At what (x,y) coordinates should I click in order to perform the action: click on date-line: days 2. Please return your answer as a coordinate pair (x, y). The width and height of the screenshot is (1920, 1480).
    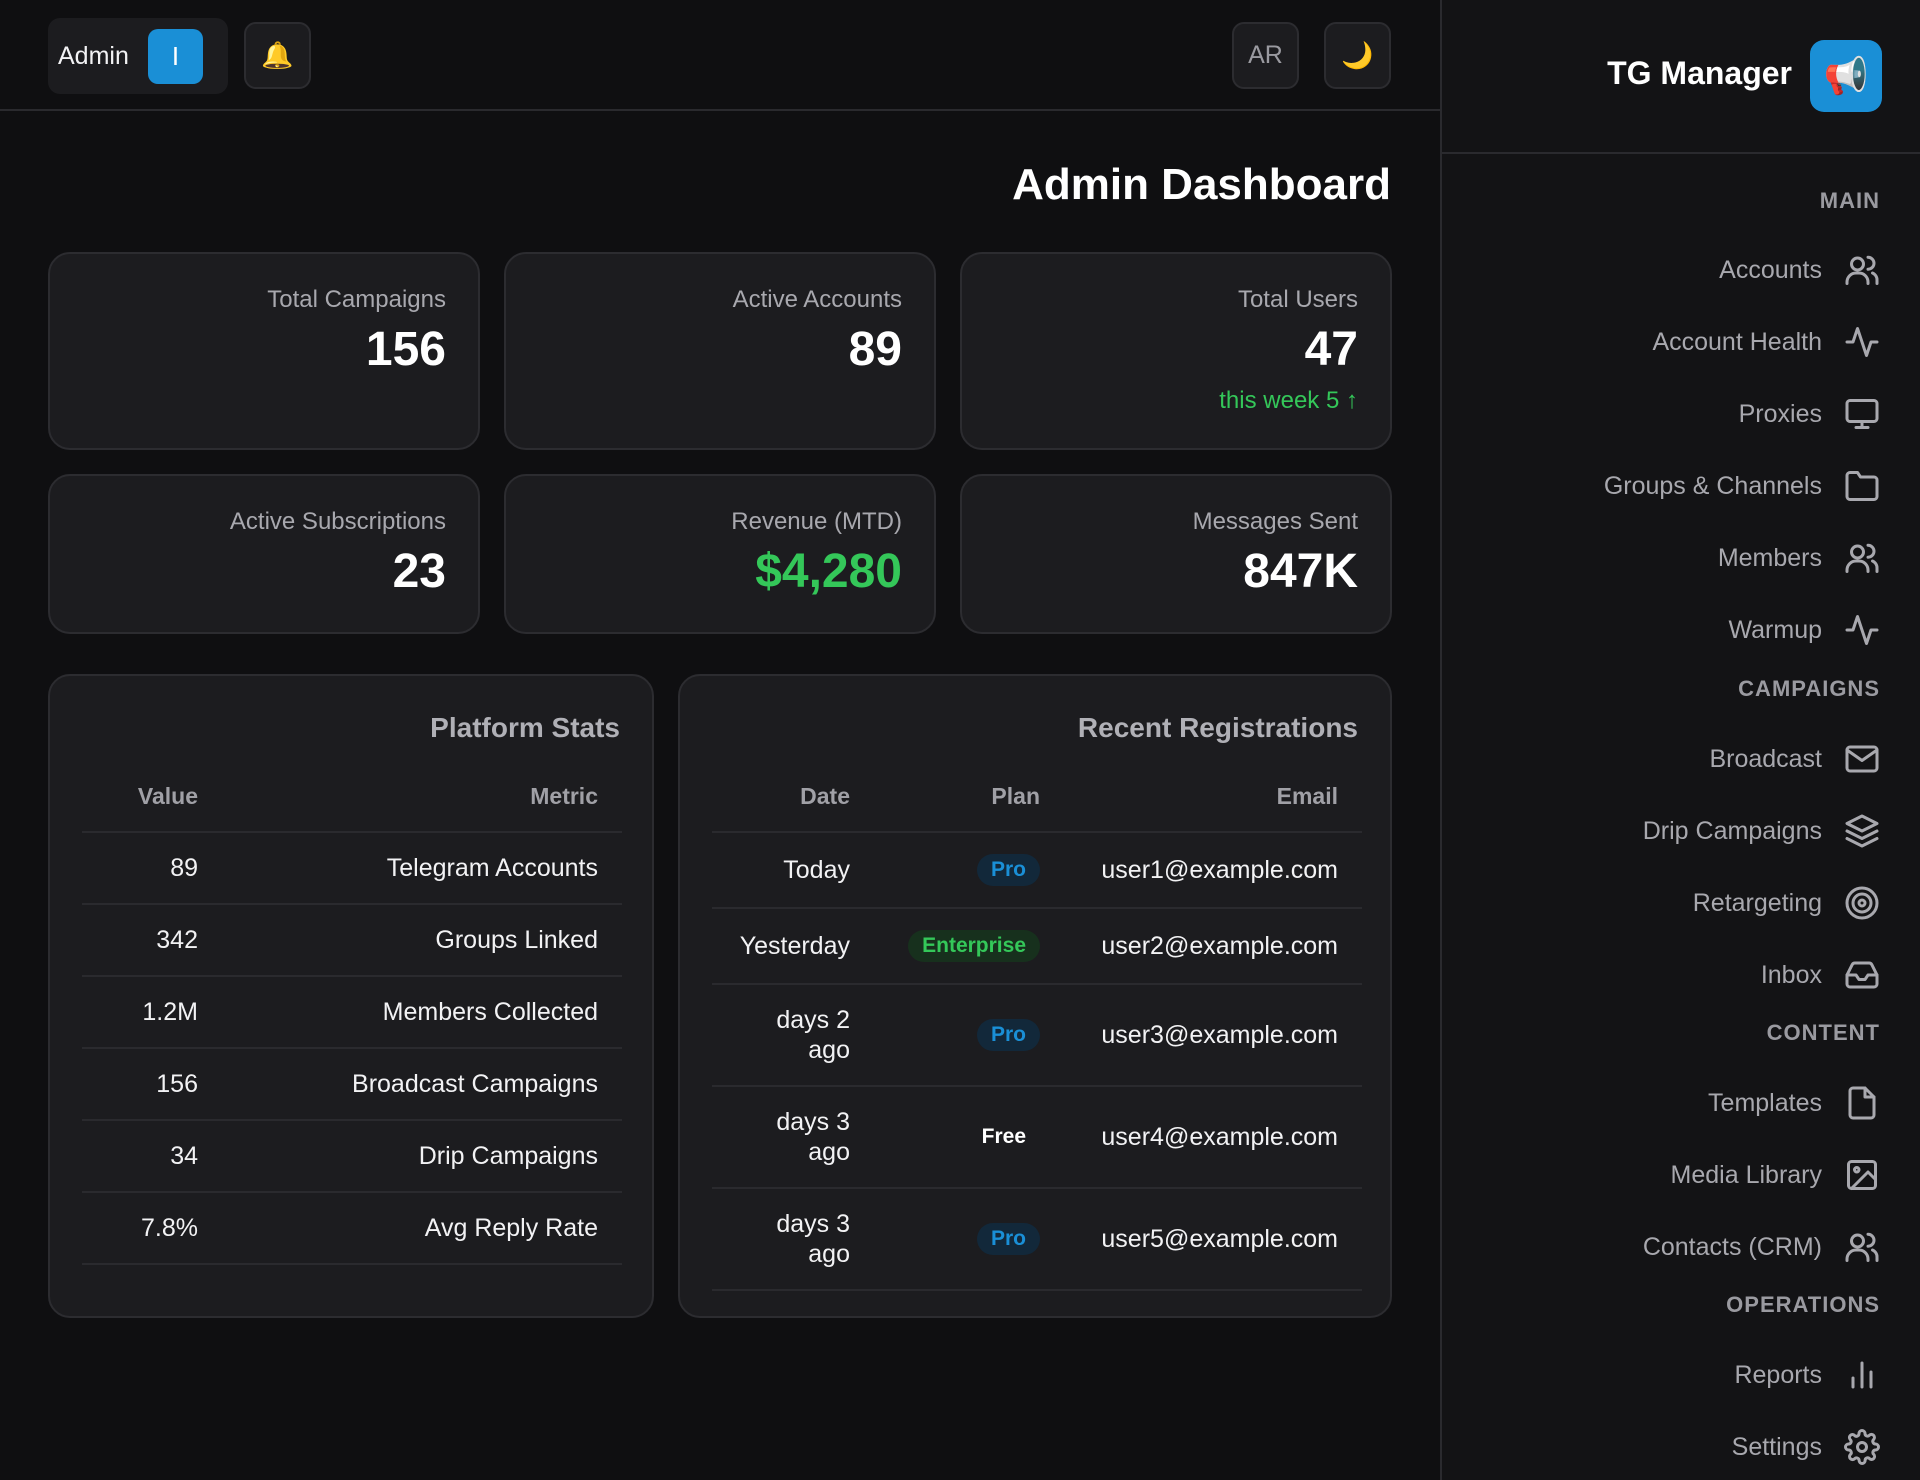
    Looking at the image, I should click on (813, 1020).